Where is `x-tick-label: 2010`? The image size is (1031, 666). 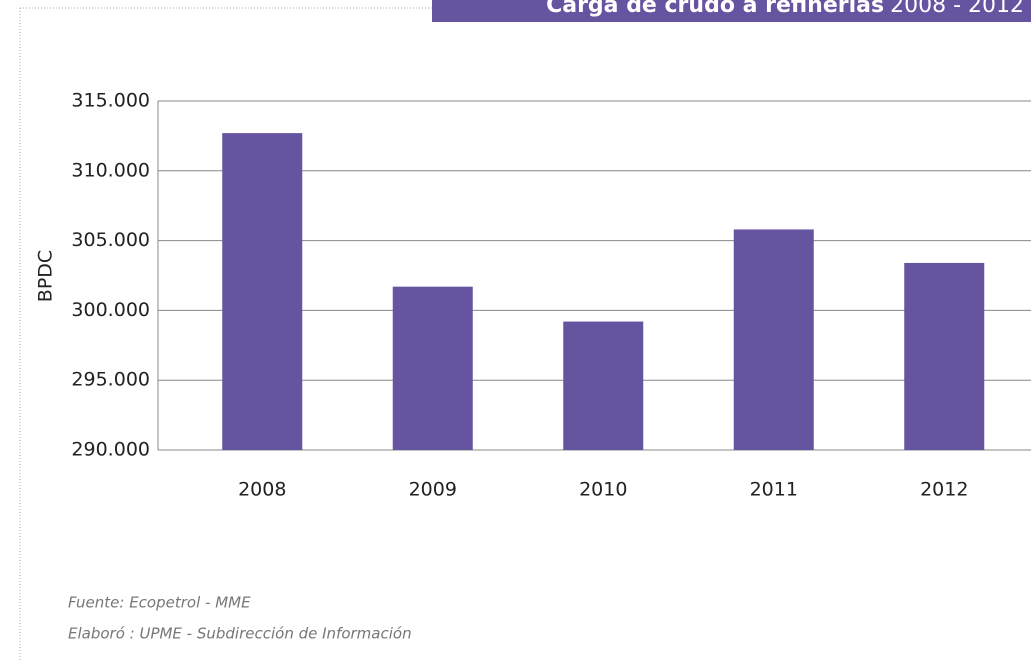 x-tick-label: 2010 is located at coordinates (603, 490).